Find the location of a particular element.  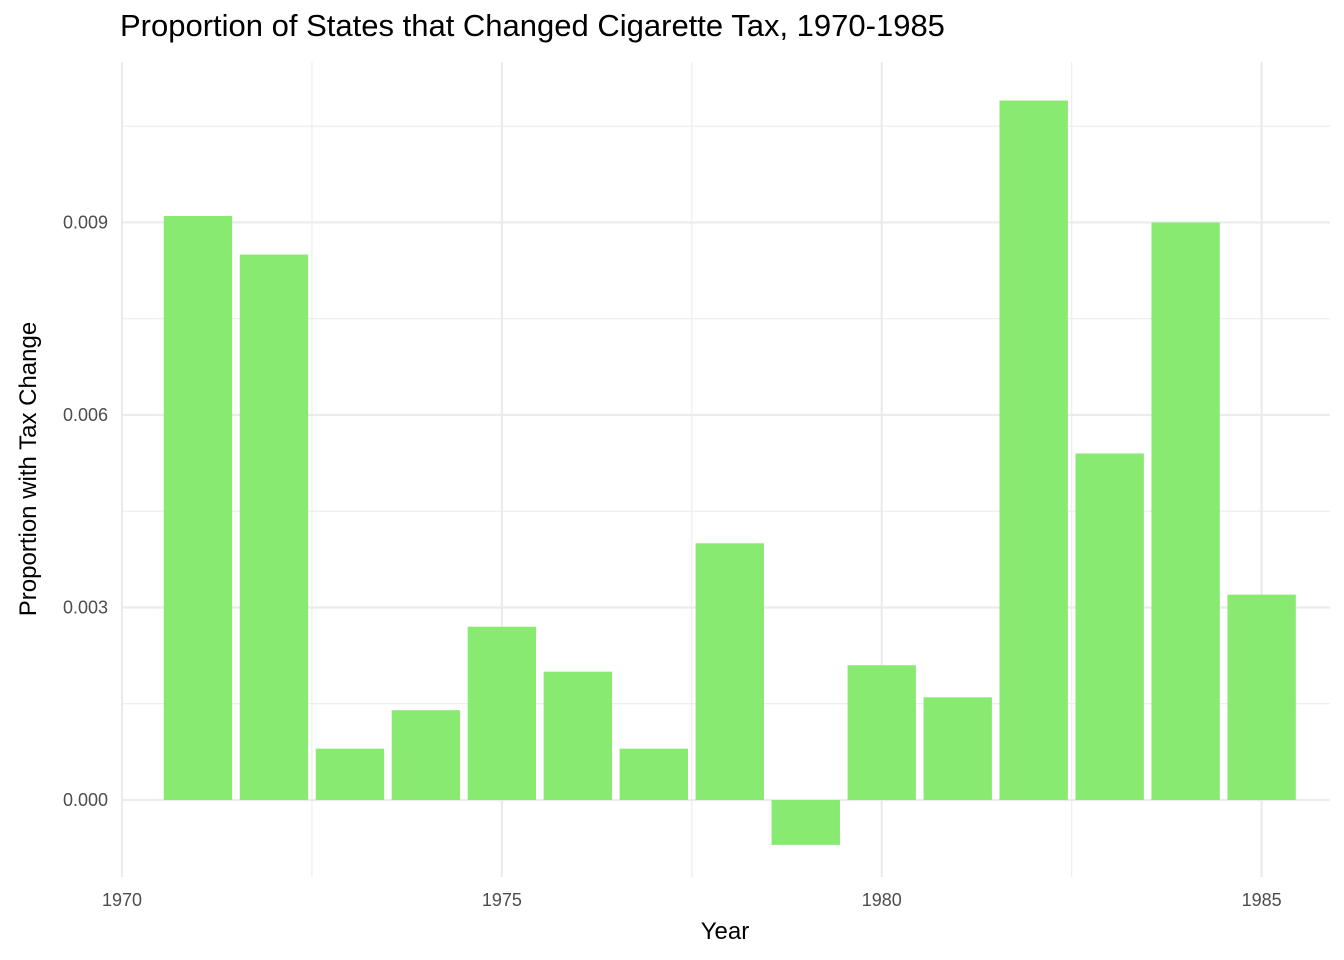

bar-1980 is located at coordinates (881, 732).